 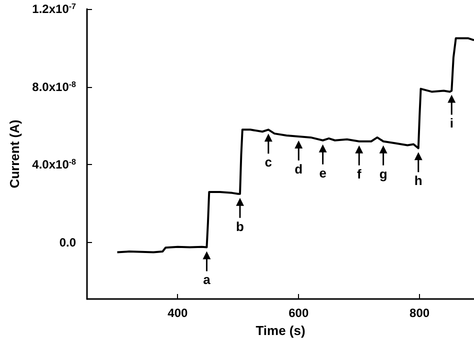 What do you see at coordinates (240, 226) in the screenshot?
I see `annotation: b` at bounding box center [240, 226].